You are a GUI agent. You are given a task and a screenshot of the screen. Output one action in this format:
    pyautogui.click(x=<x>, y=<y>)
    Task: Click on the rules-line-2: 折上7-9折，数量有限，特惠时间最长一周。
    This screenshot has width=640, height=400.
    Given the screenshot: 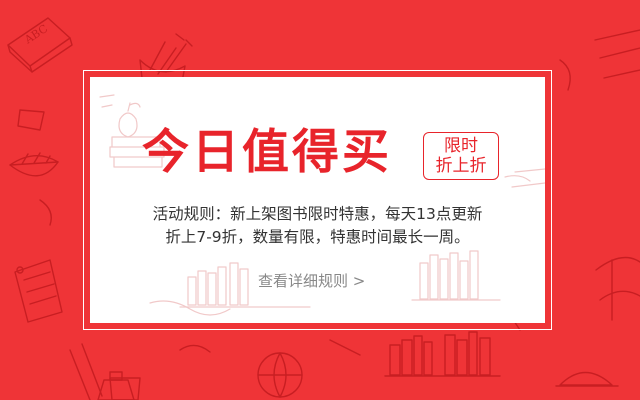 What is the action you would take?
    pyautogui.click(x=317, y=237)
    